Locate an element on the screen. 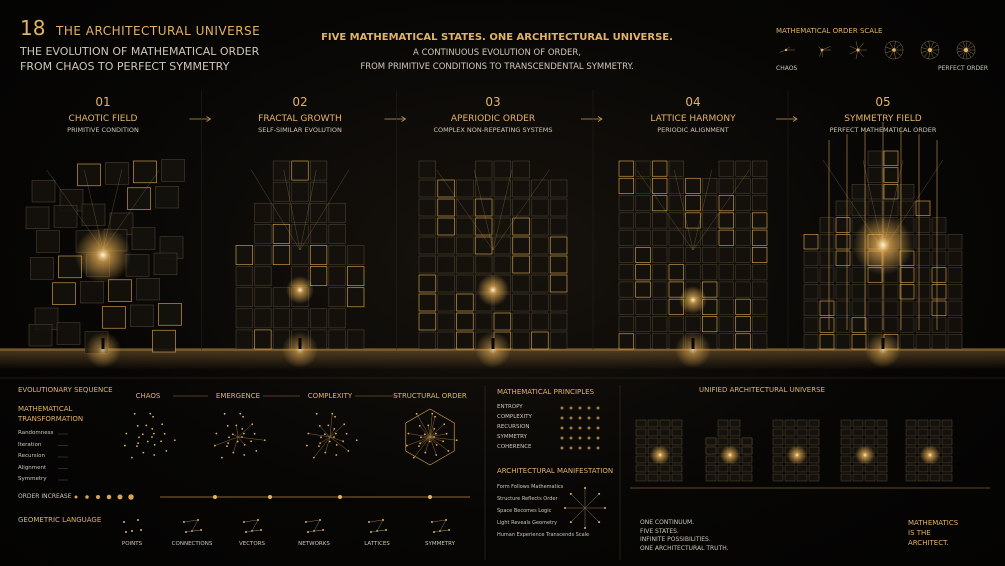 Image resolution: width=1005 pixels, height=566 pixels. scale-low: CHAOS is located at coordinates (787, 68).